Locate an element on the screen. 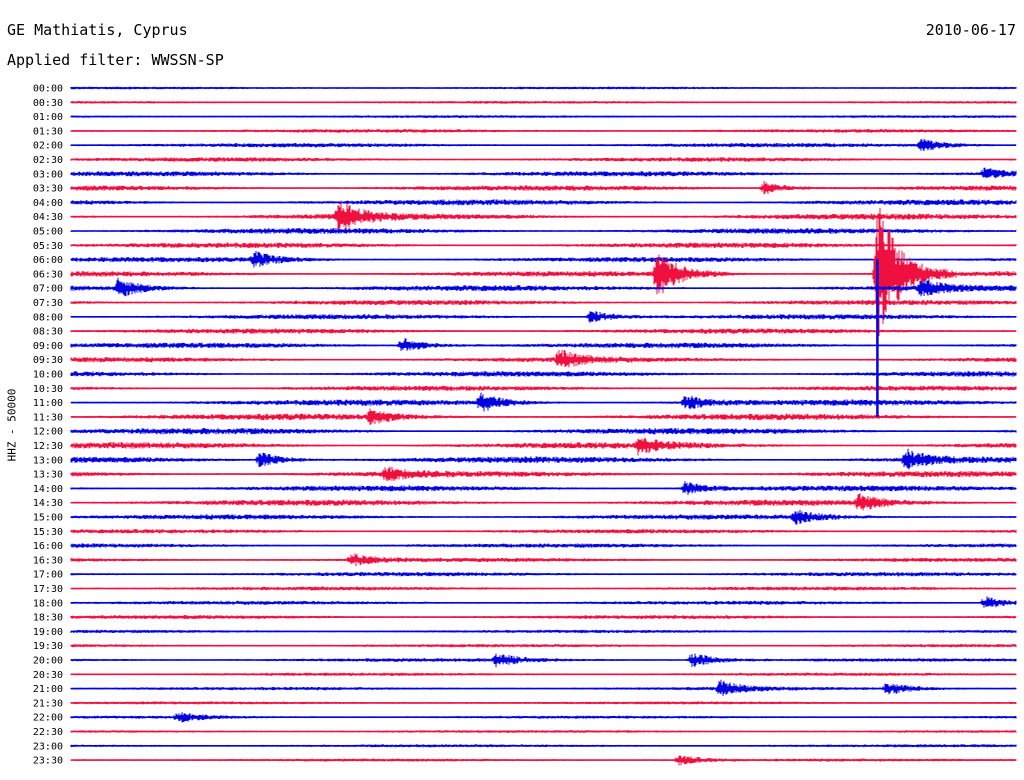 The width and height of the screenshot is (1024, 780). row-time-label: 13:30 is located at coordinates (48, 475).